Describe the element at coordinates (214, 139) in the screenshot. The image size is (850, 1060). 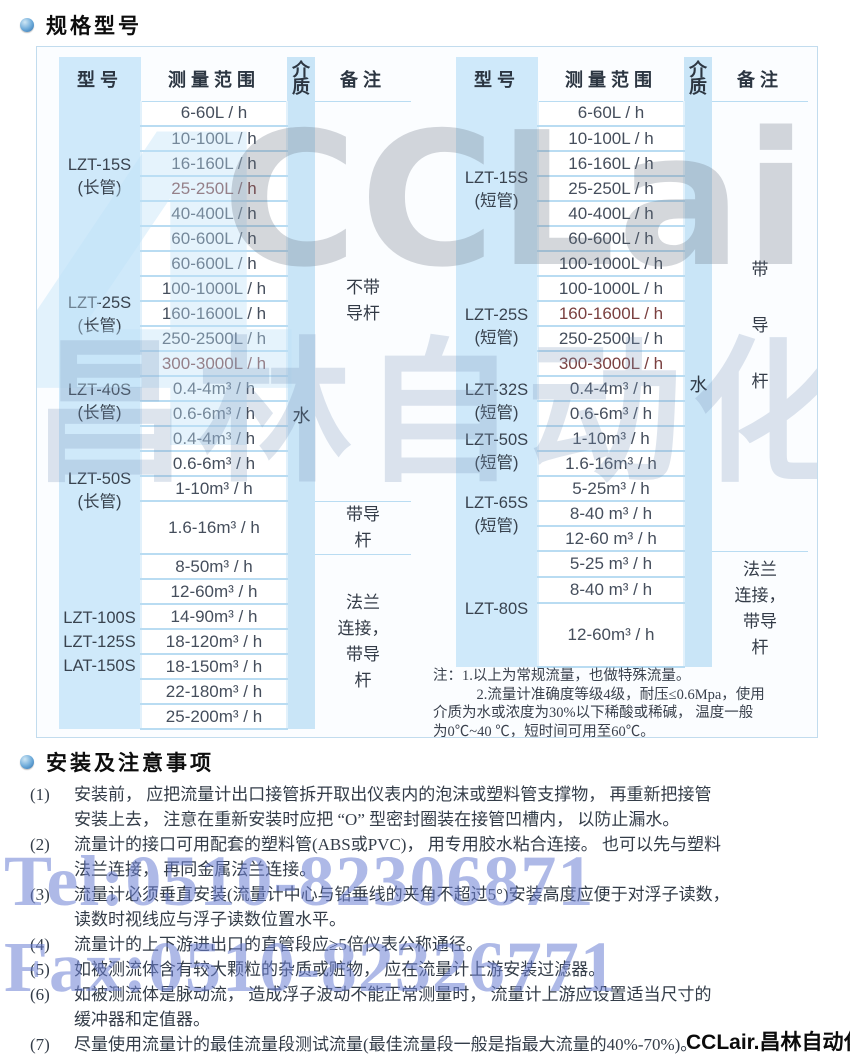
I see `range-cell: 10-100L / h` at that location.